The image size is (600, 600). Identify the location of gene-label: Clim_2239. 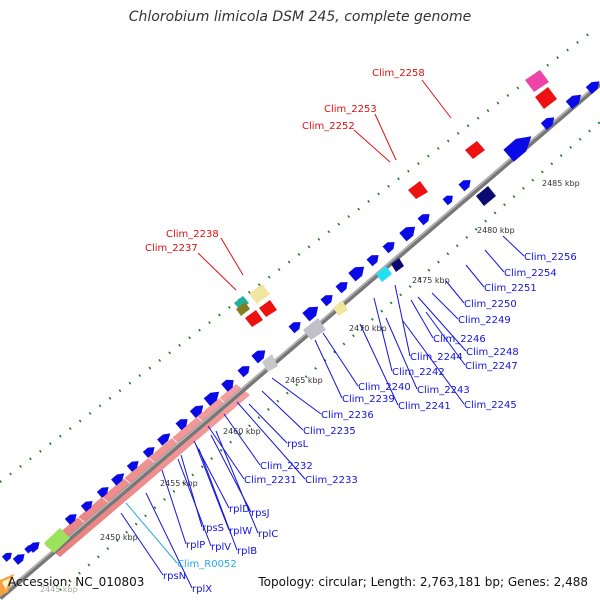
(368, 399).